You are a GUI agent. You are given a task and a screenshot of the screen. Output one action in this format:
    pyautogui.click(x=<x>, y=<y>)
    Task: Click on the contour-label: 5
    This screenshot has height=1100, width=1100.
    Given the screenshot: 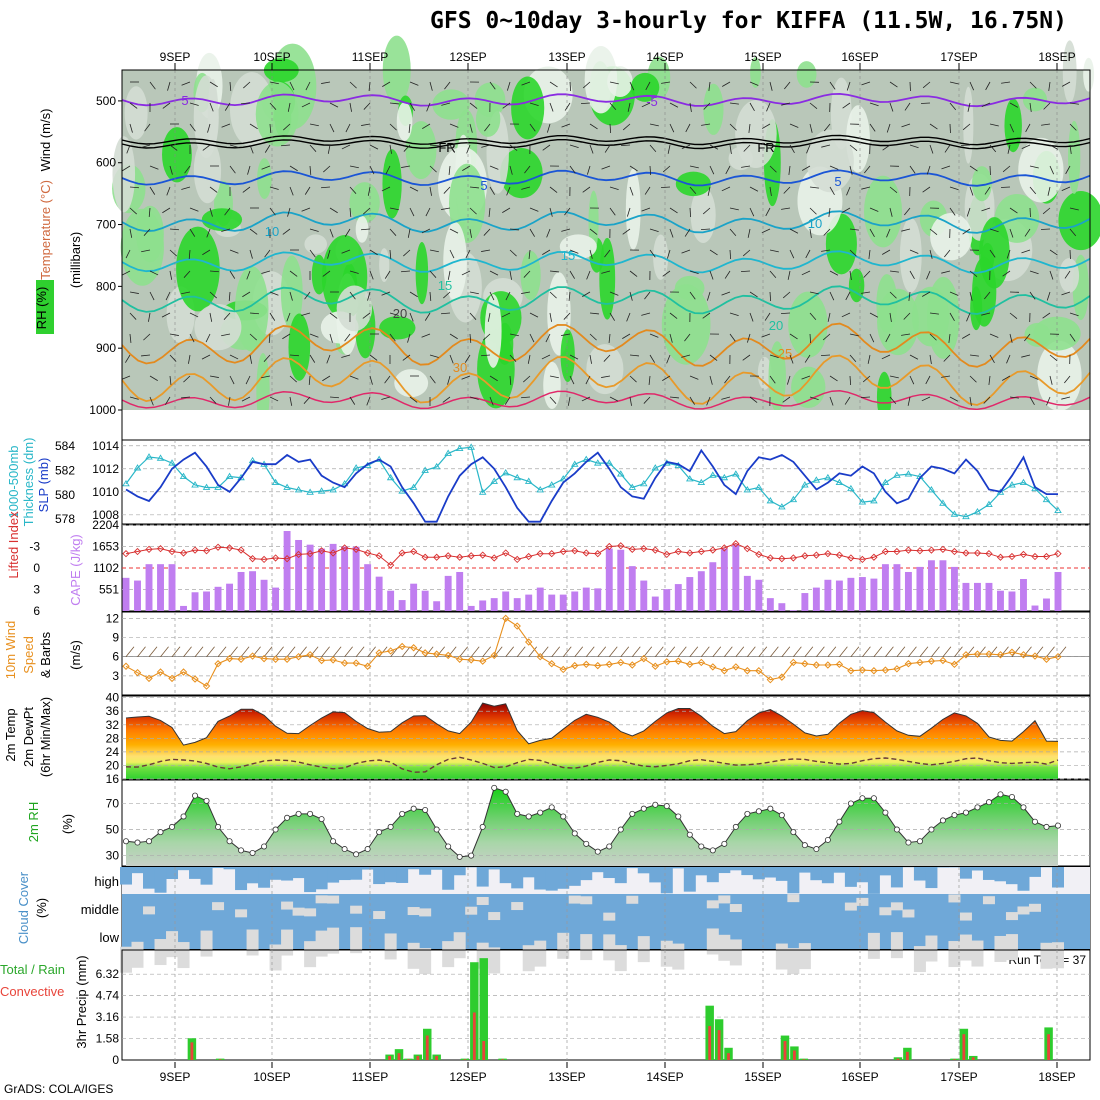 What is the action you would take?
    pyautogui.click(x=483, y=185)
    